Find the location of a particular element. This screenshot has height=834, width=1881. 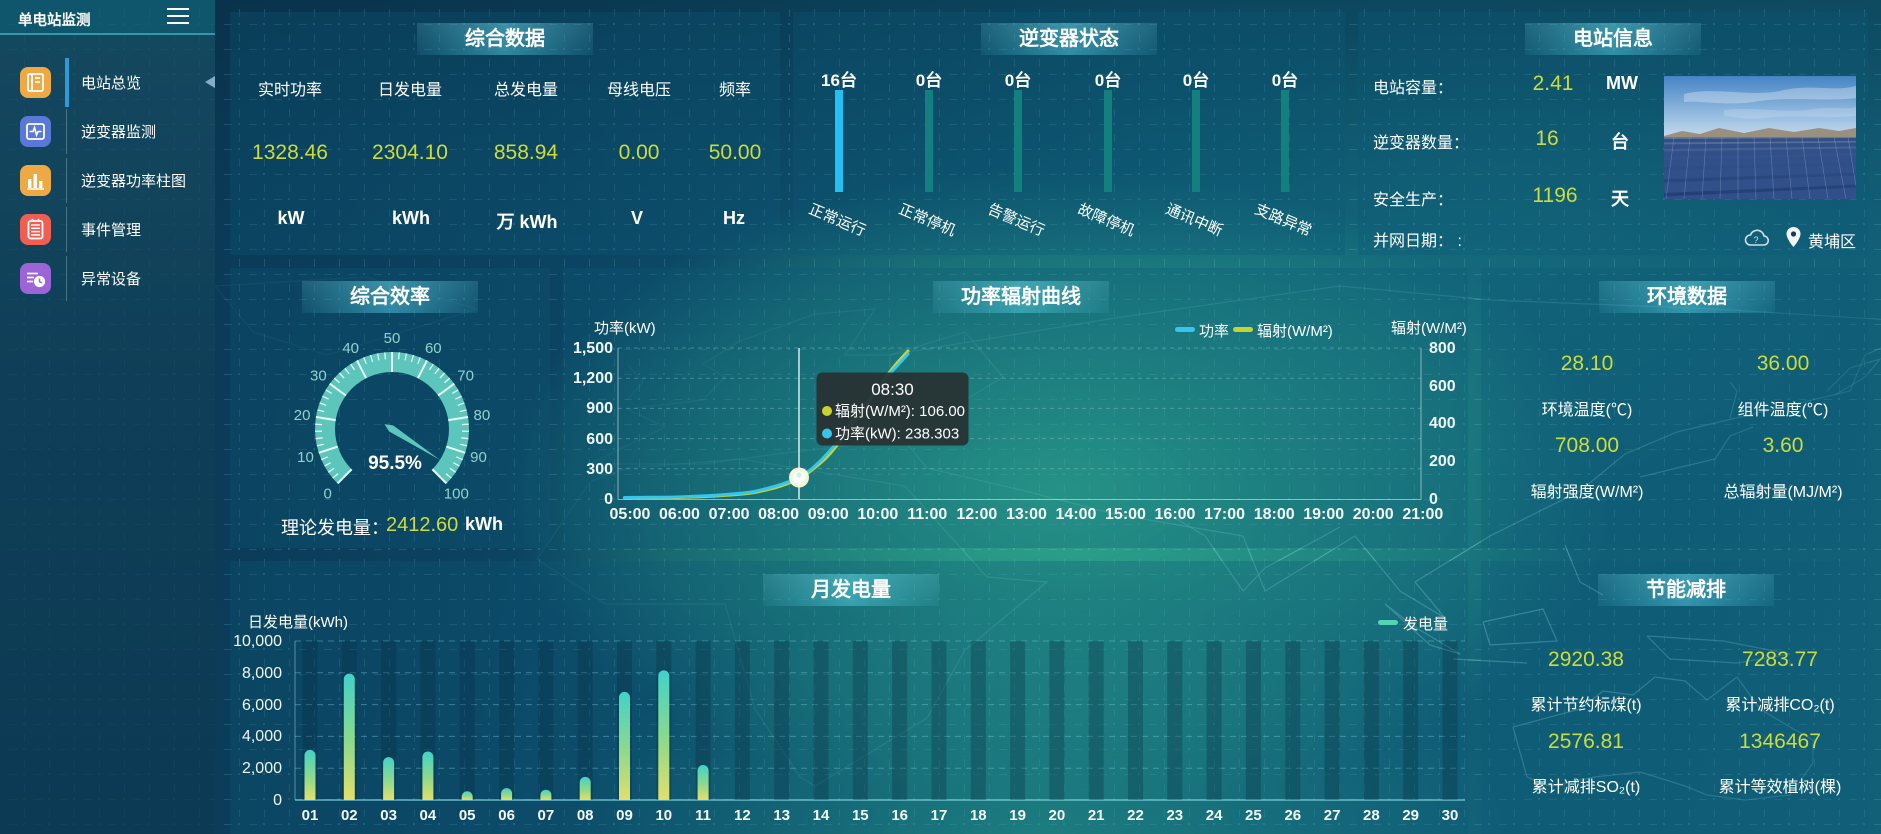

svg-text: 21:00 is located at coordinates (1422, 514).